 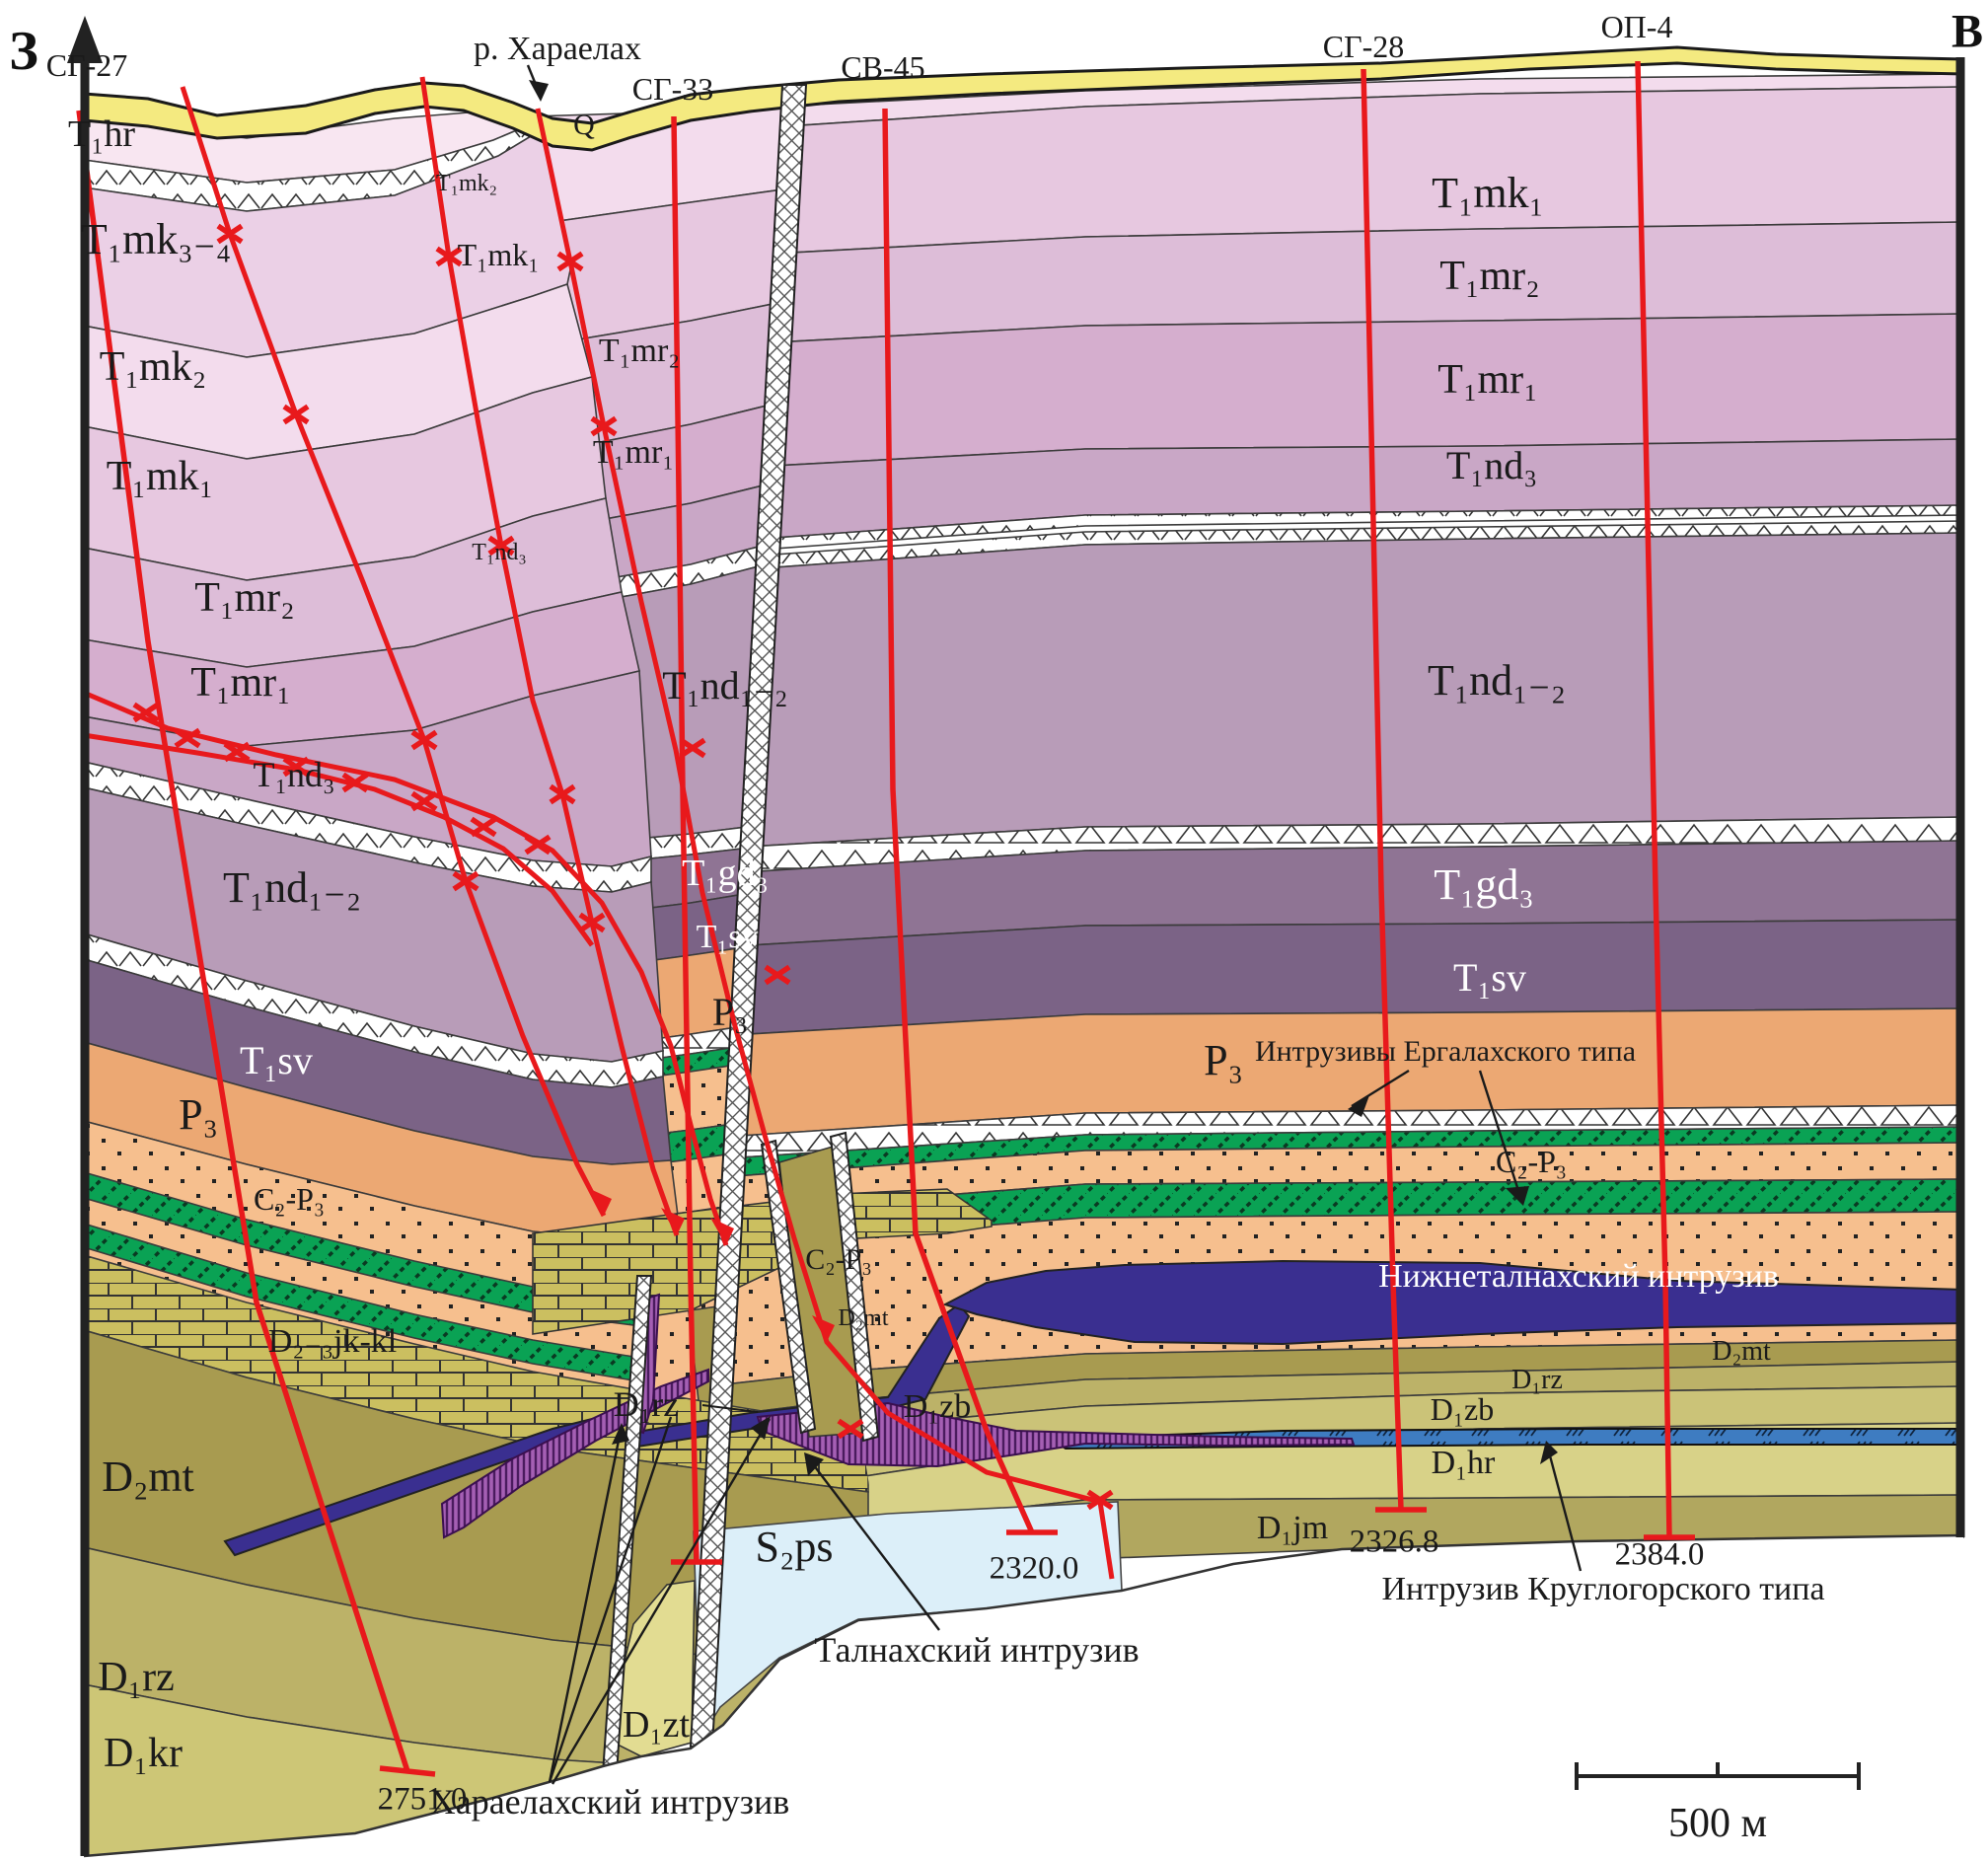 What do you see at coordinates (85, 39) in the screenshot?
I see `west-axis-arrowhead` at bounding box center [85, 39].